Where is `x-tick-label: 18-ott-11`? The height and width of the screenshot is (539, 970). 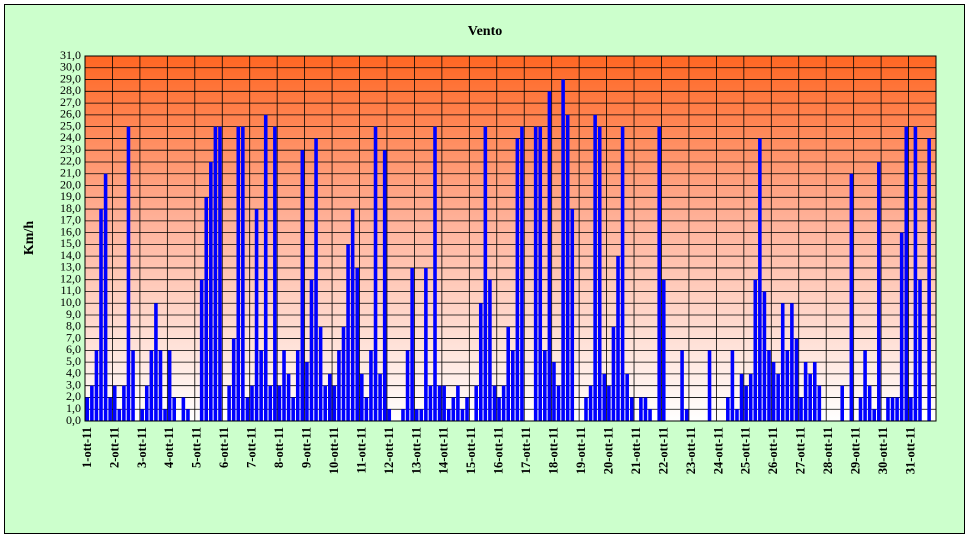 x-tick-label: 18-ott-11 is located at coordinates (554, 450).